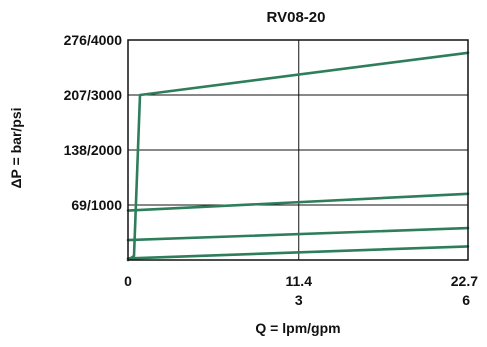 This screenshot has width=487, height=347. I want to click on x-tick-labels: 0 11.4 3 22.7 6, so click(301, 290).